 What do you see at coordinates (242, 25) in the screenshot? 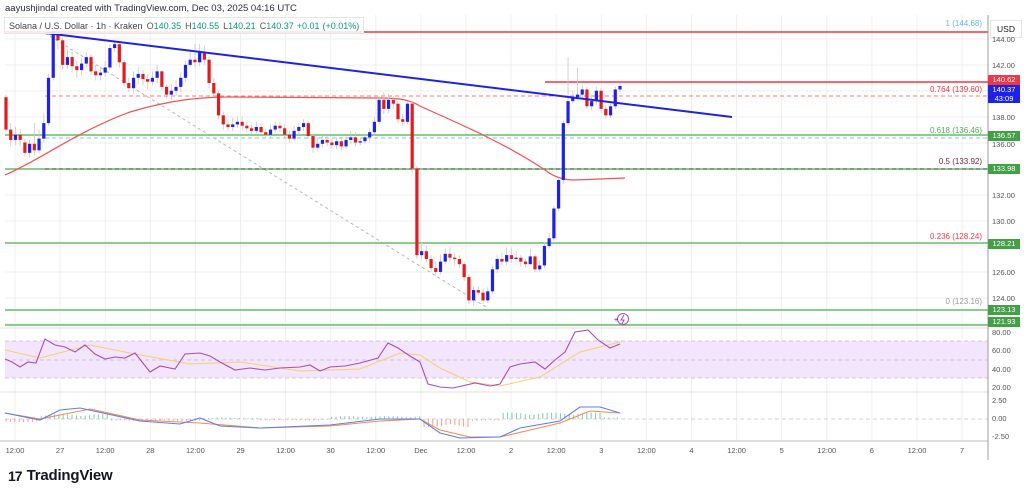
I see `low-value: 140.21` at bounding box center [242, 25].